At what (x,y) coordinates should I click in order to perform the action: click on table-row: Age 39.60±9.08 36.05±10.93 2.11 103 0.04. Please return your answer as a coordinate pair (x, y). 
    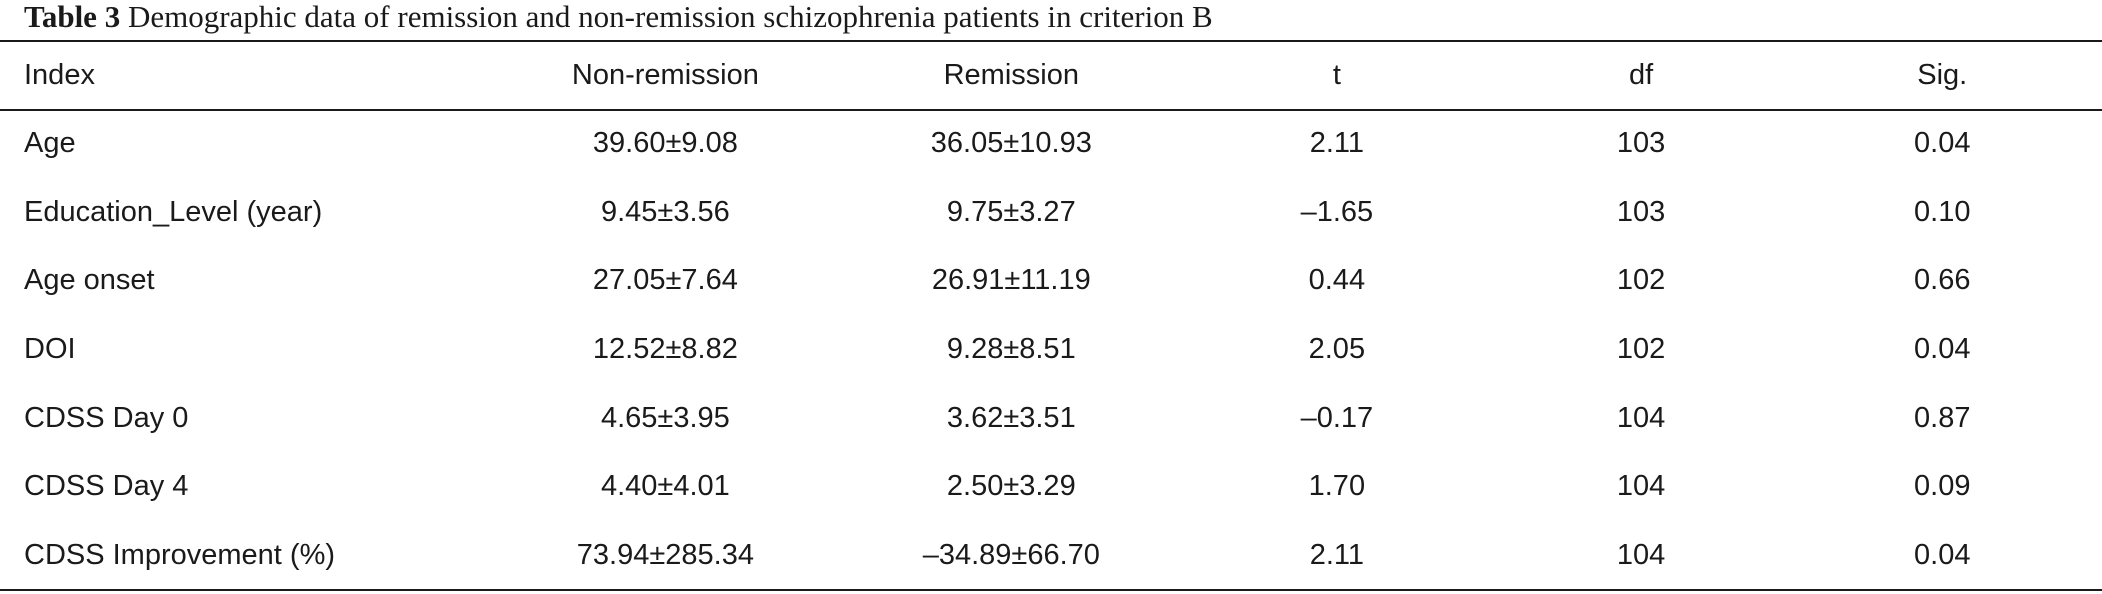
    Looking at the image, I should click on (1051, 143).